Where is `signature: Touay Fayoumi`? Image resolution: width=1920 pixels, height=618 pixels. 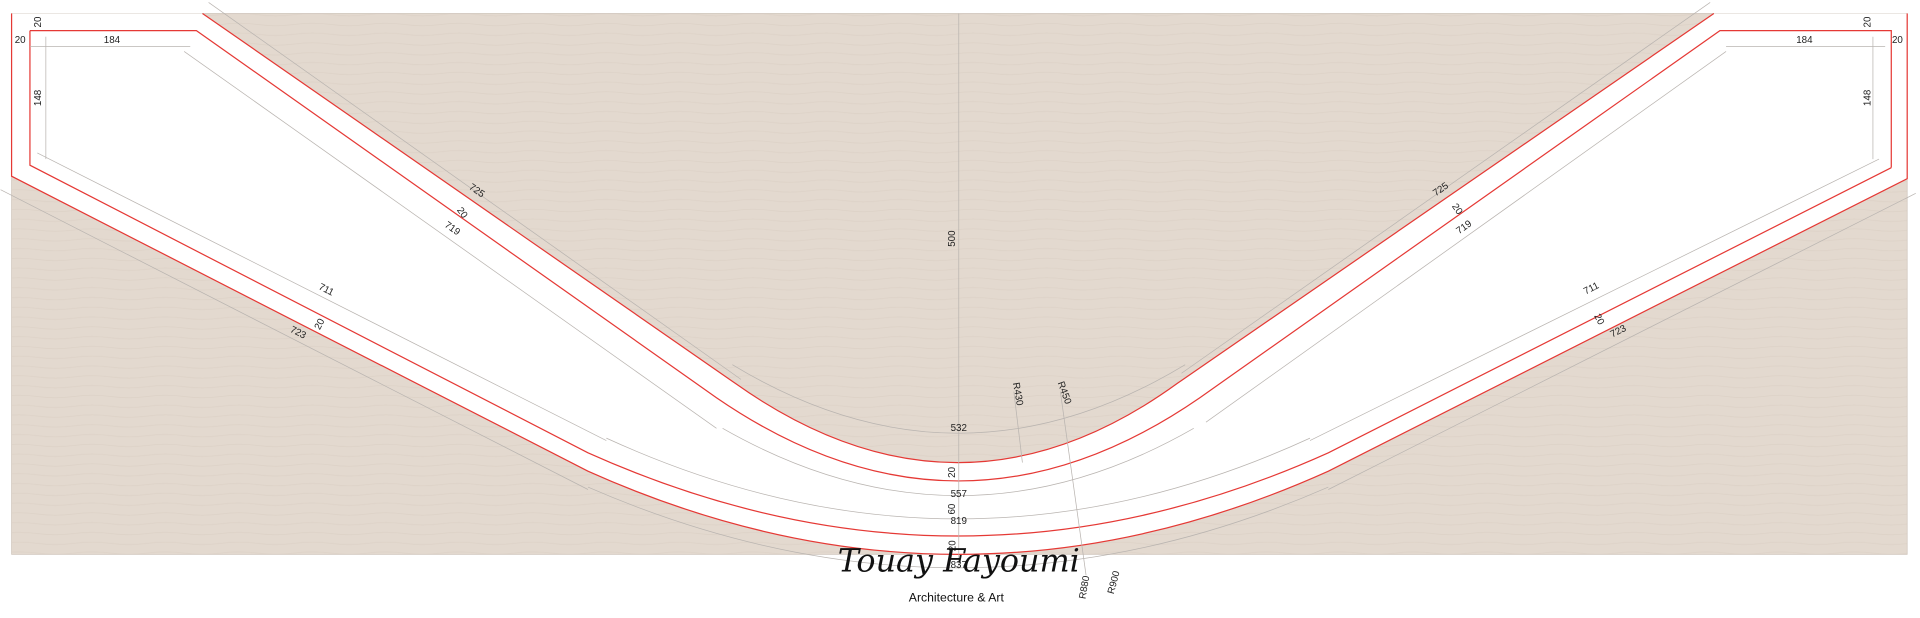 signature: Touay Fayoumi is located at coordinates (959, 560).